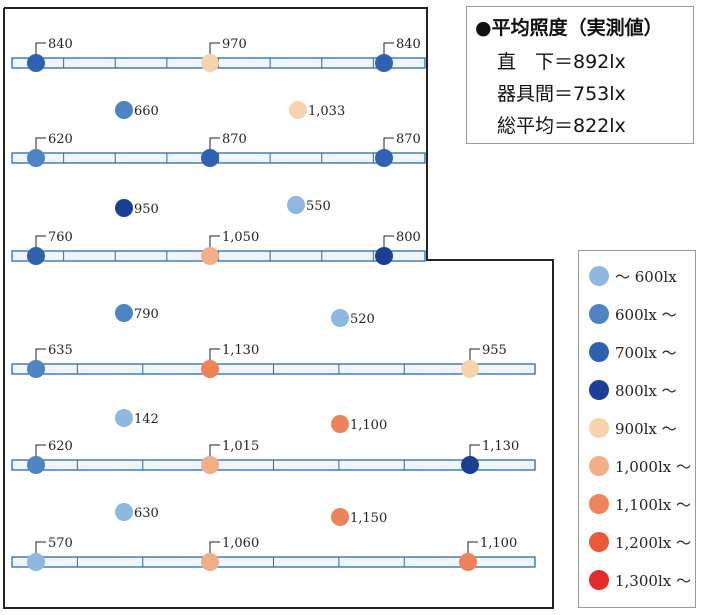  What do you see at coordinates (60, 543) in the screenshot?
I see `measurement-value: 570` at bounding box center [60, 543].